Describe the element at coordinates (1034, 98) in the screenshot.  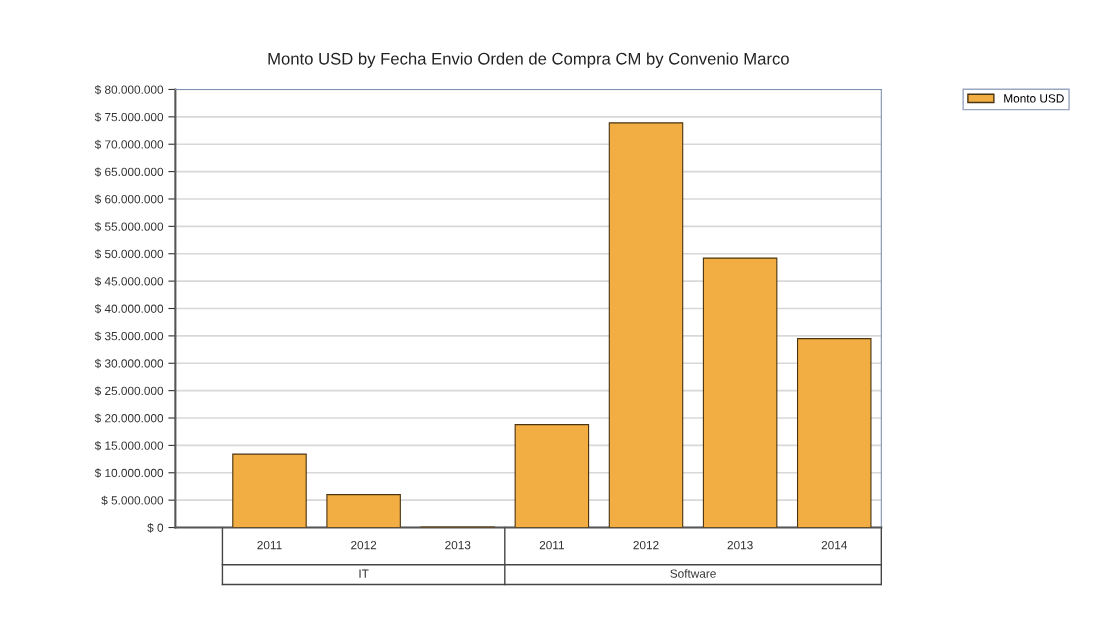
I see `legend-label: Monto USD` at that location.